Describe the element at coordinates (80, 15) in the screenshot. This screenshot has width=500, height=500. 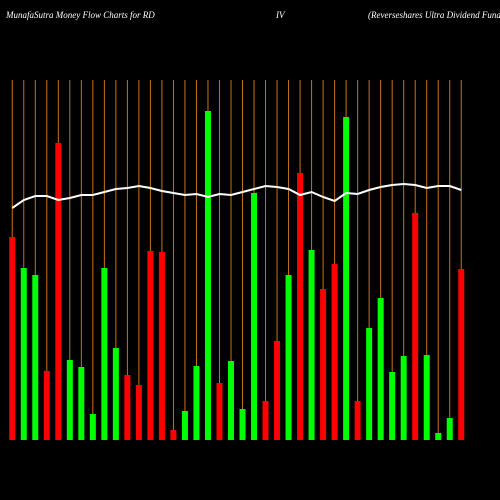
I see `chart-title: MunafaSutra Money Flow Charts for RD` at that location.